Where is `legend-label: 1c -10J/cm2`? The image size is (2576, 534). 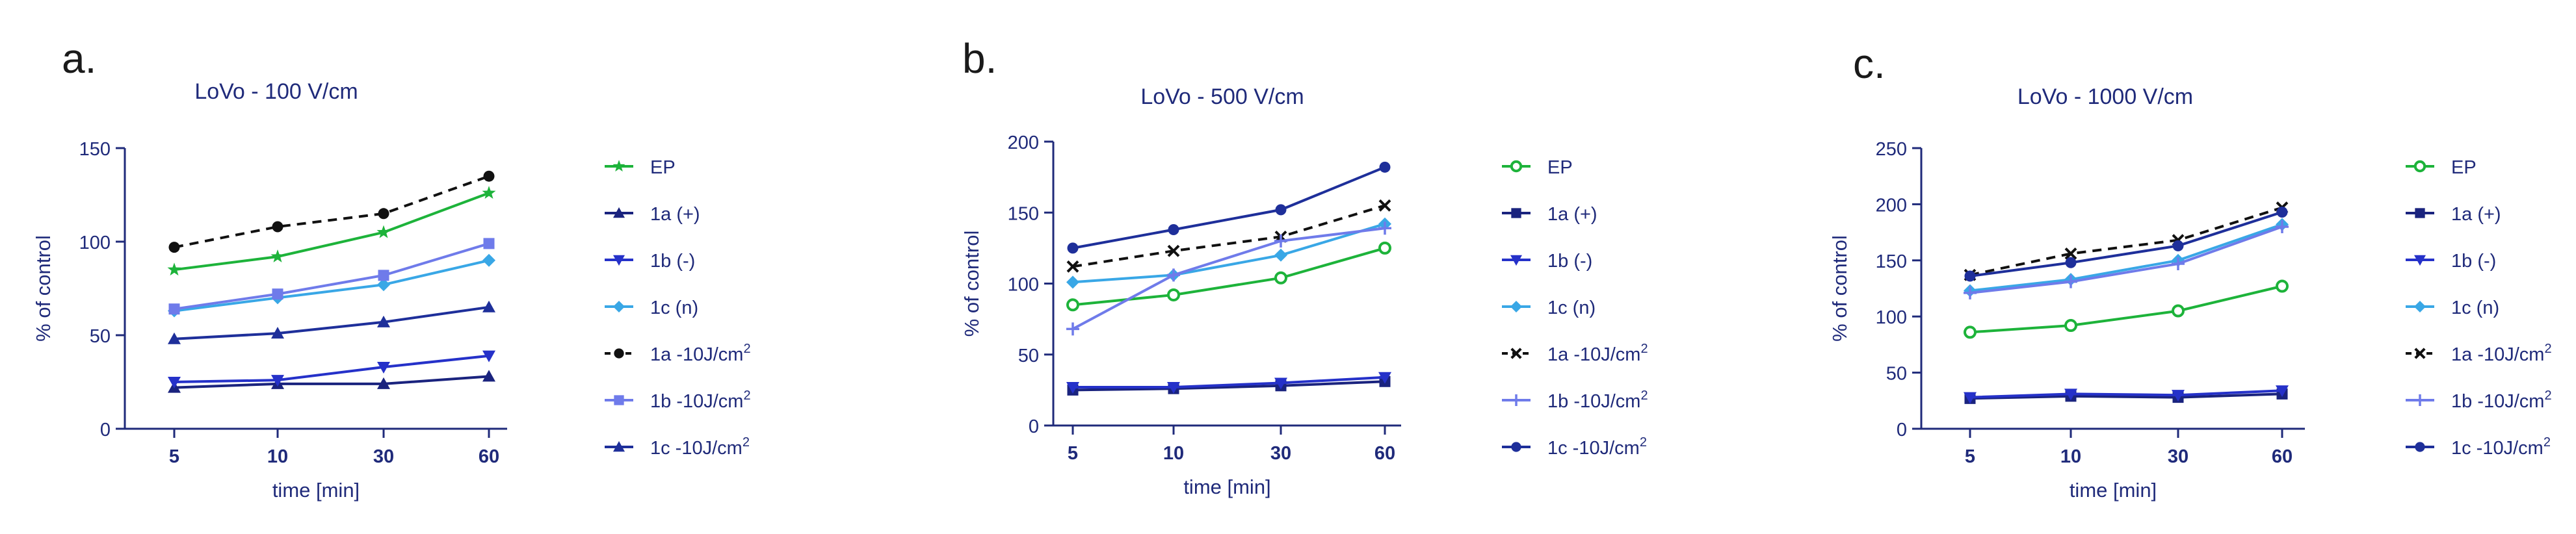 legend-label: 1c -10J/cm2 is located at coordinates (700, 447).